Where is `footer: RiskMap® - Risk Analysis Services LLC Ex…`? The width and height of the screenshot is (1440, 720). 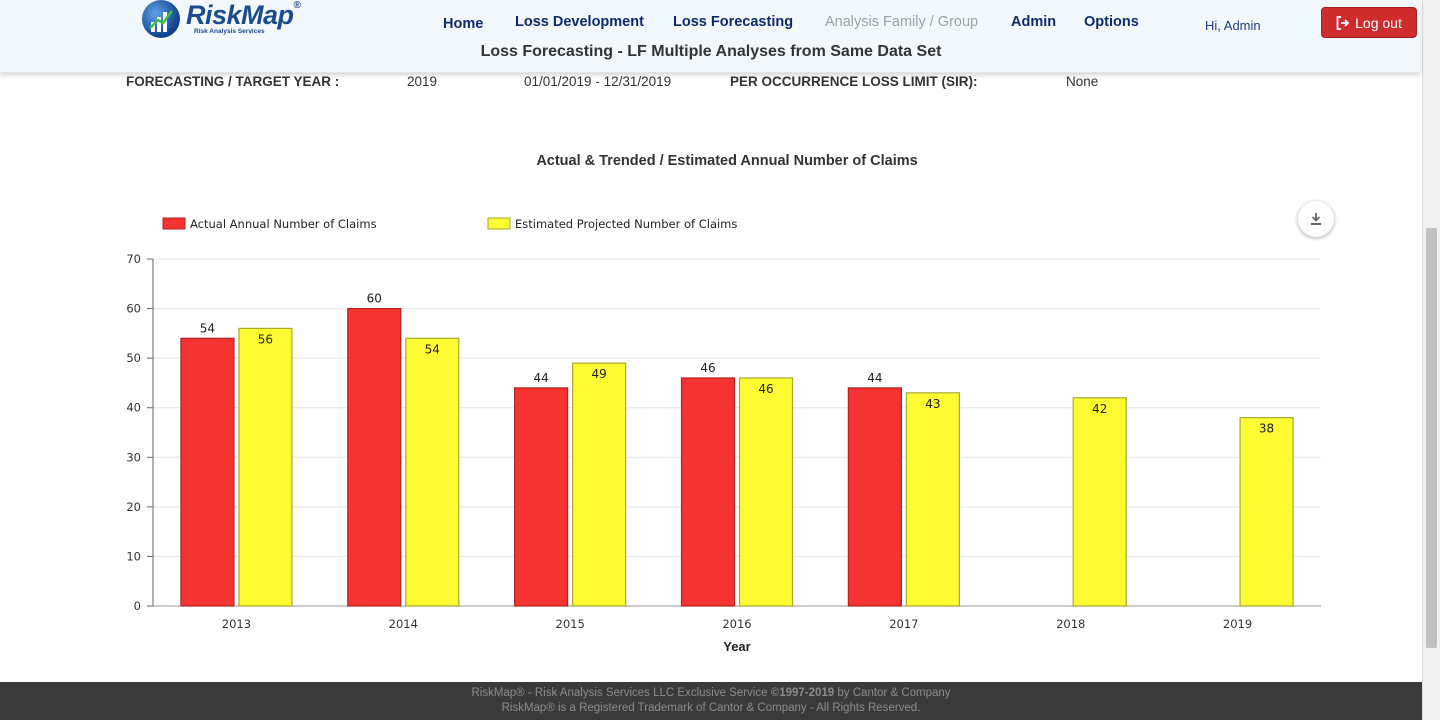
footer: RiskMap® - Risk Analysis Services LLC Ex… is located at coordinates (711, 701).